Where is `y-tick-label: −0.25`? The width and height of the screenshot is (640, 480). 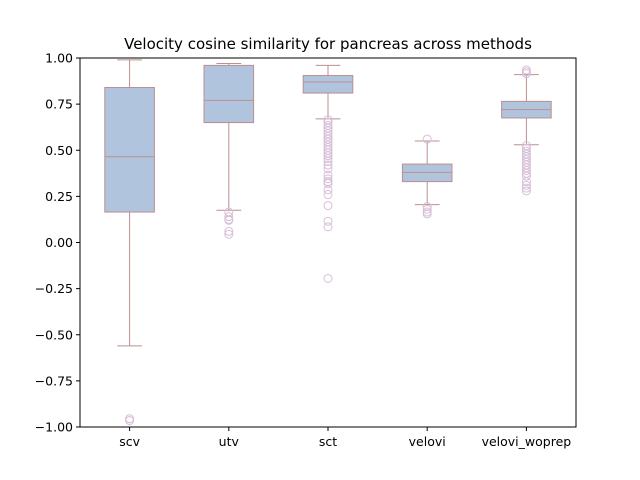 y-tick-label: −0.25 is located at coordinates (54, 288).